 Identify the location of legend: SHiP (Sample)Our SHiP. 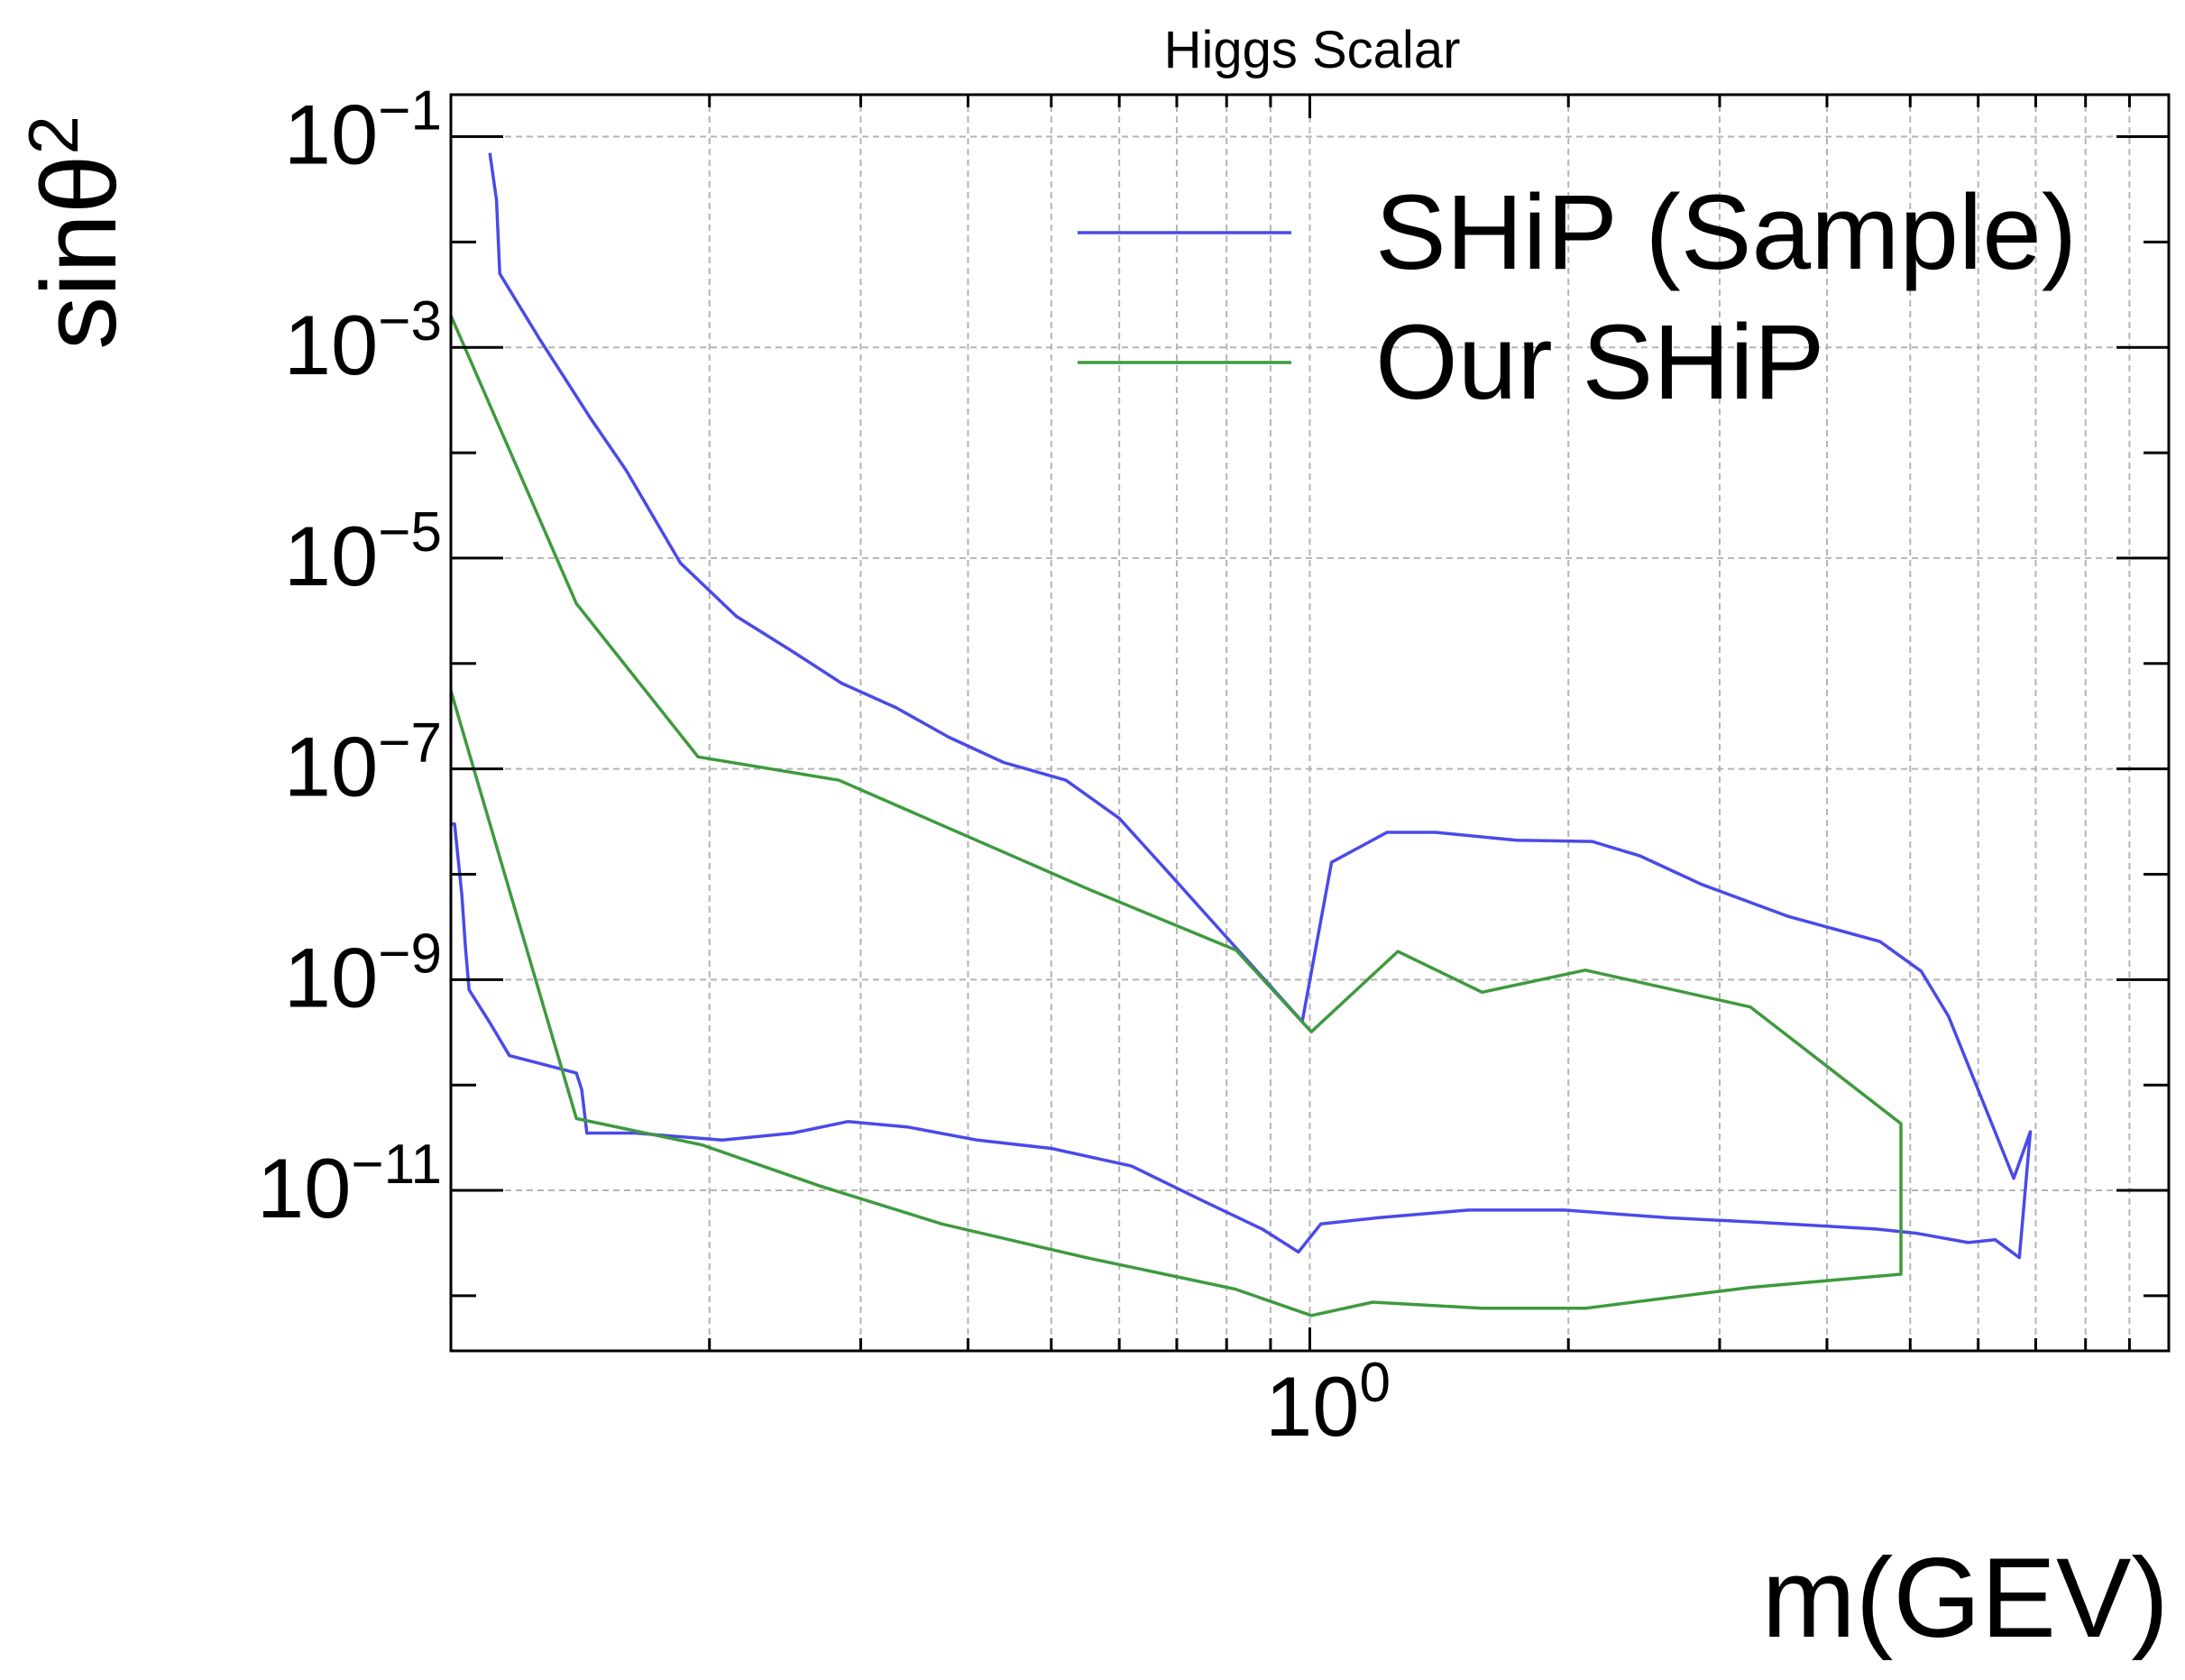
(1578, 297).